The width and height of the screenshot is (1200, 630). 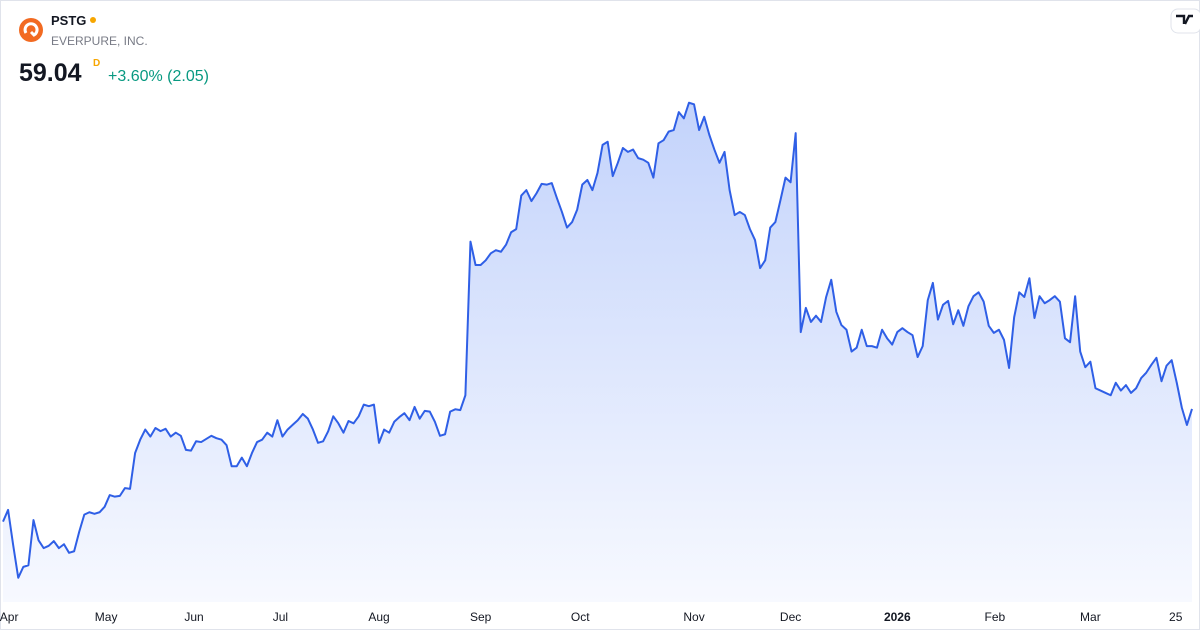 What do you see at coordinates (106, 617) in the screenshot?
I see `x-tick-label: May` at bounding box center [106, 617].